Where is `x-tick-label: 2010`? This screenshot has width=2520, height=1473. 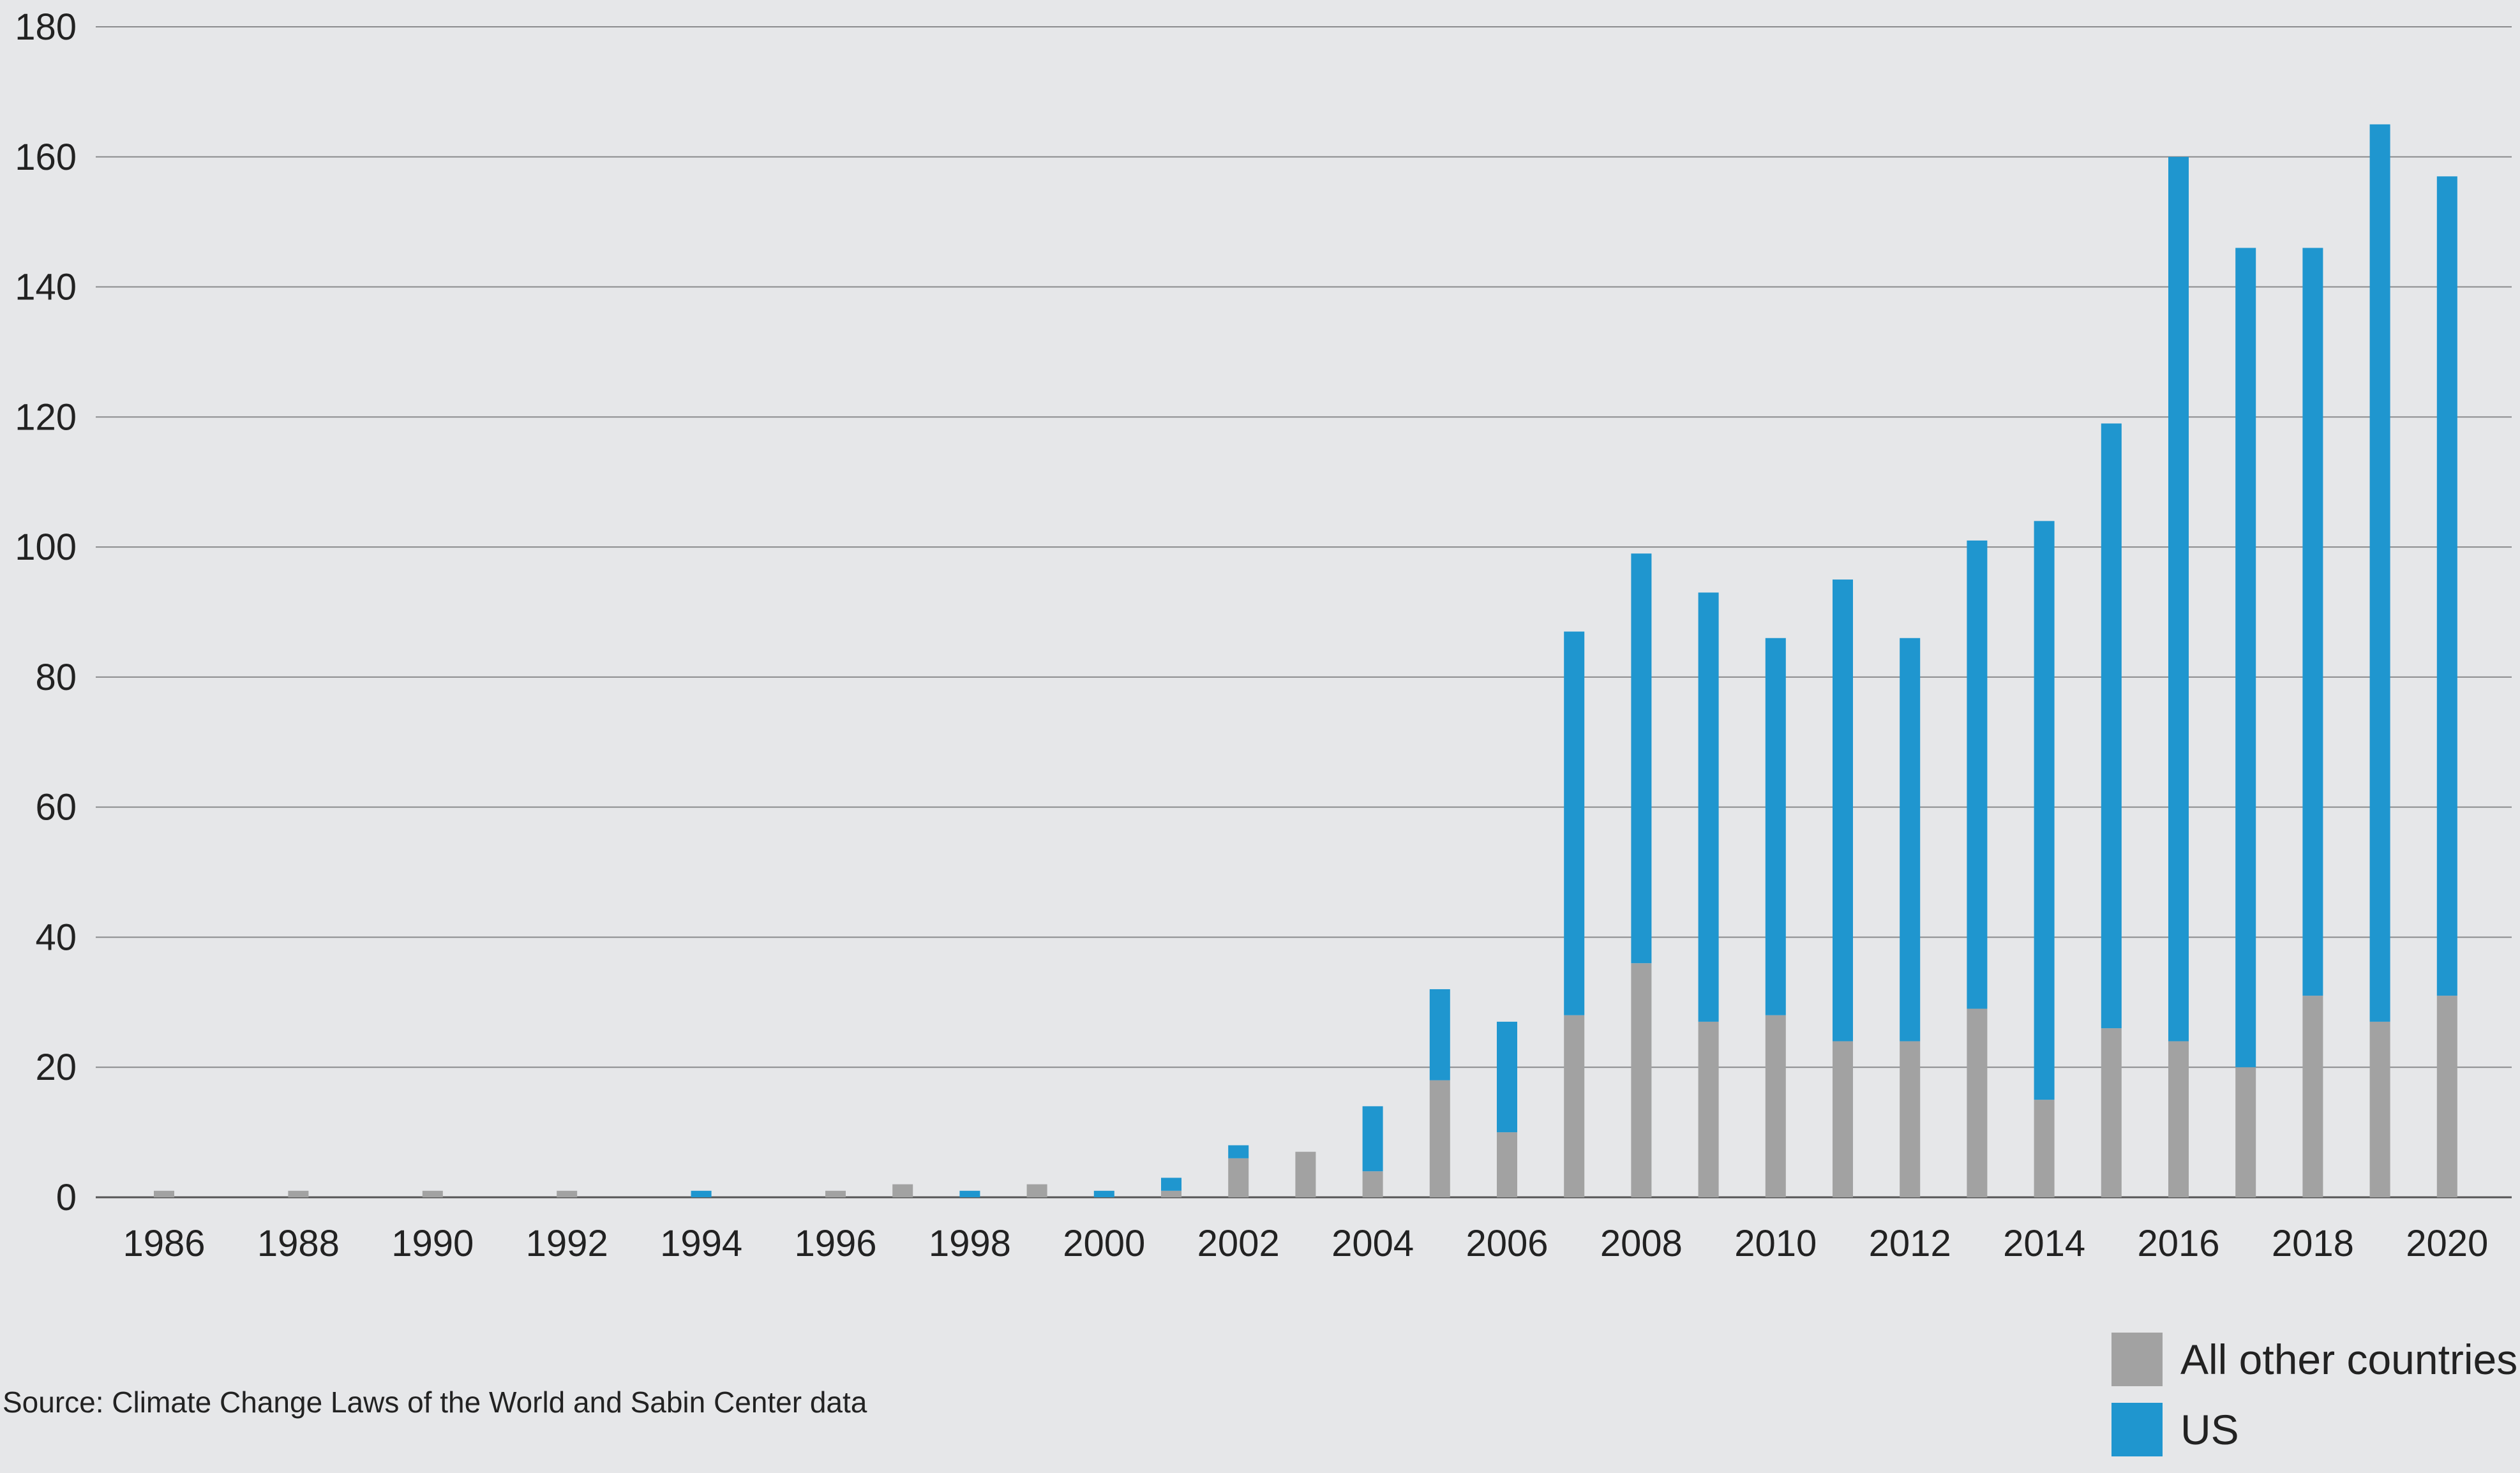
x-tick-label: 2010 is located at coordinates (1776, 1243).